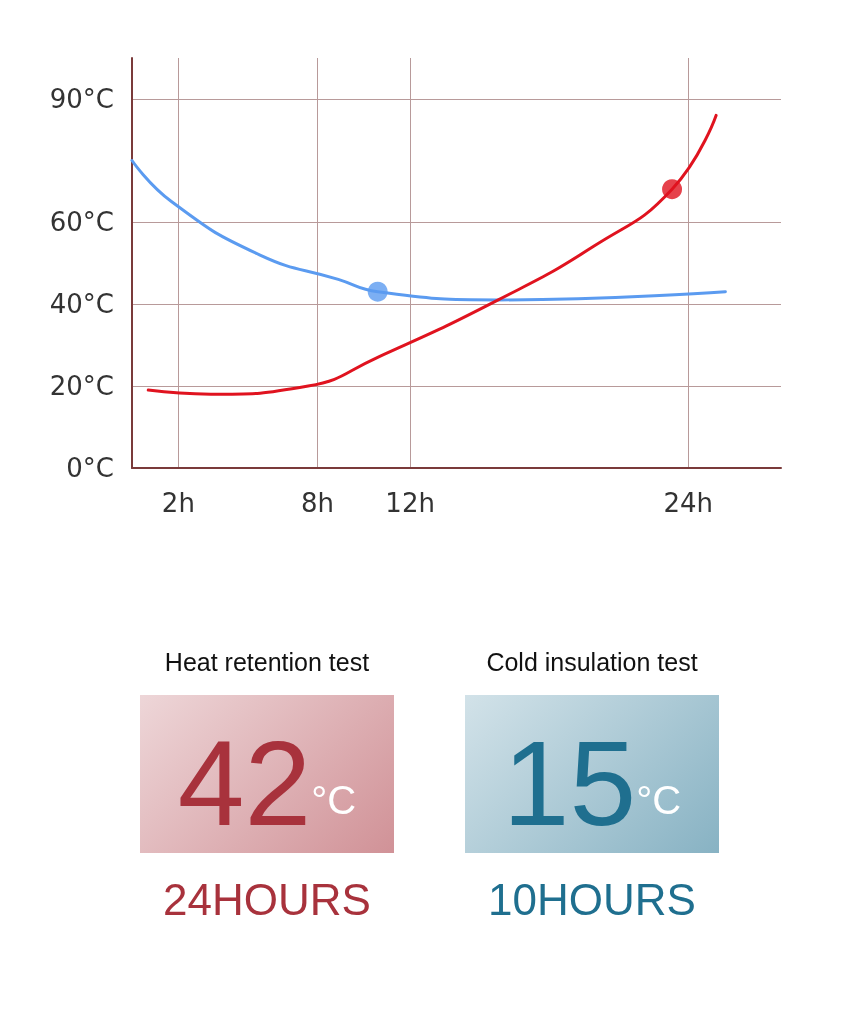 This screenshot has width=859, height=1020. I want to click on x-tick-label: 12h, so click(410, 503).